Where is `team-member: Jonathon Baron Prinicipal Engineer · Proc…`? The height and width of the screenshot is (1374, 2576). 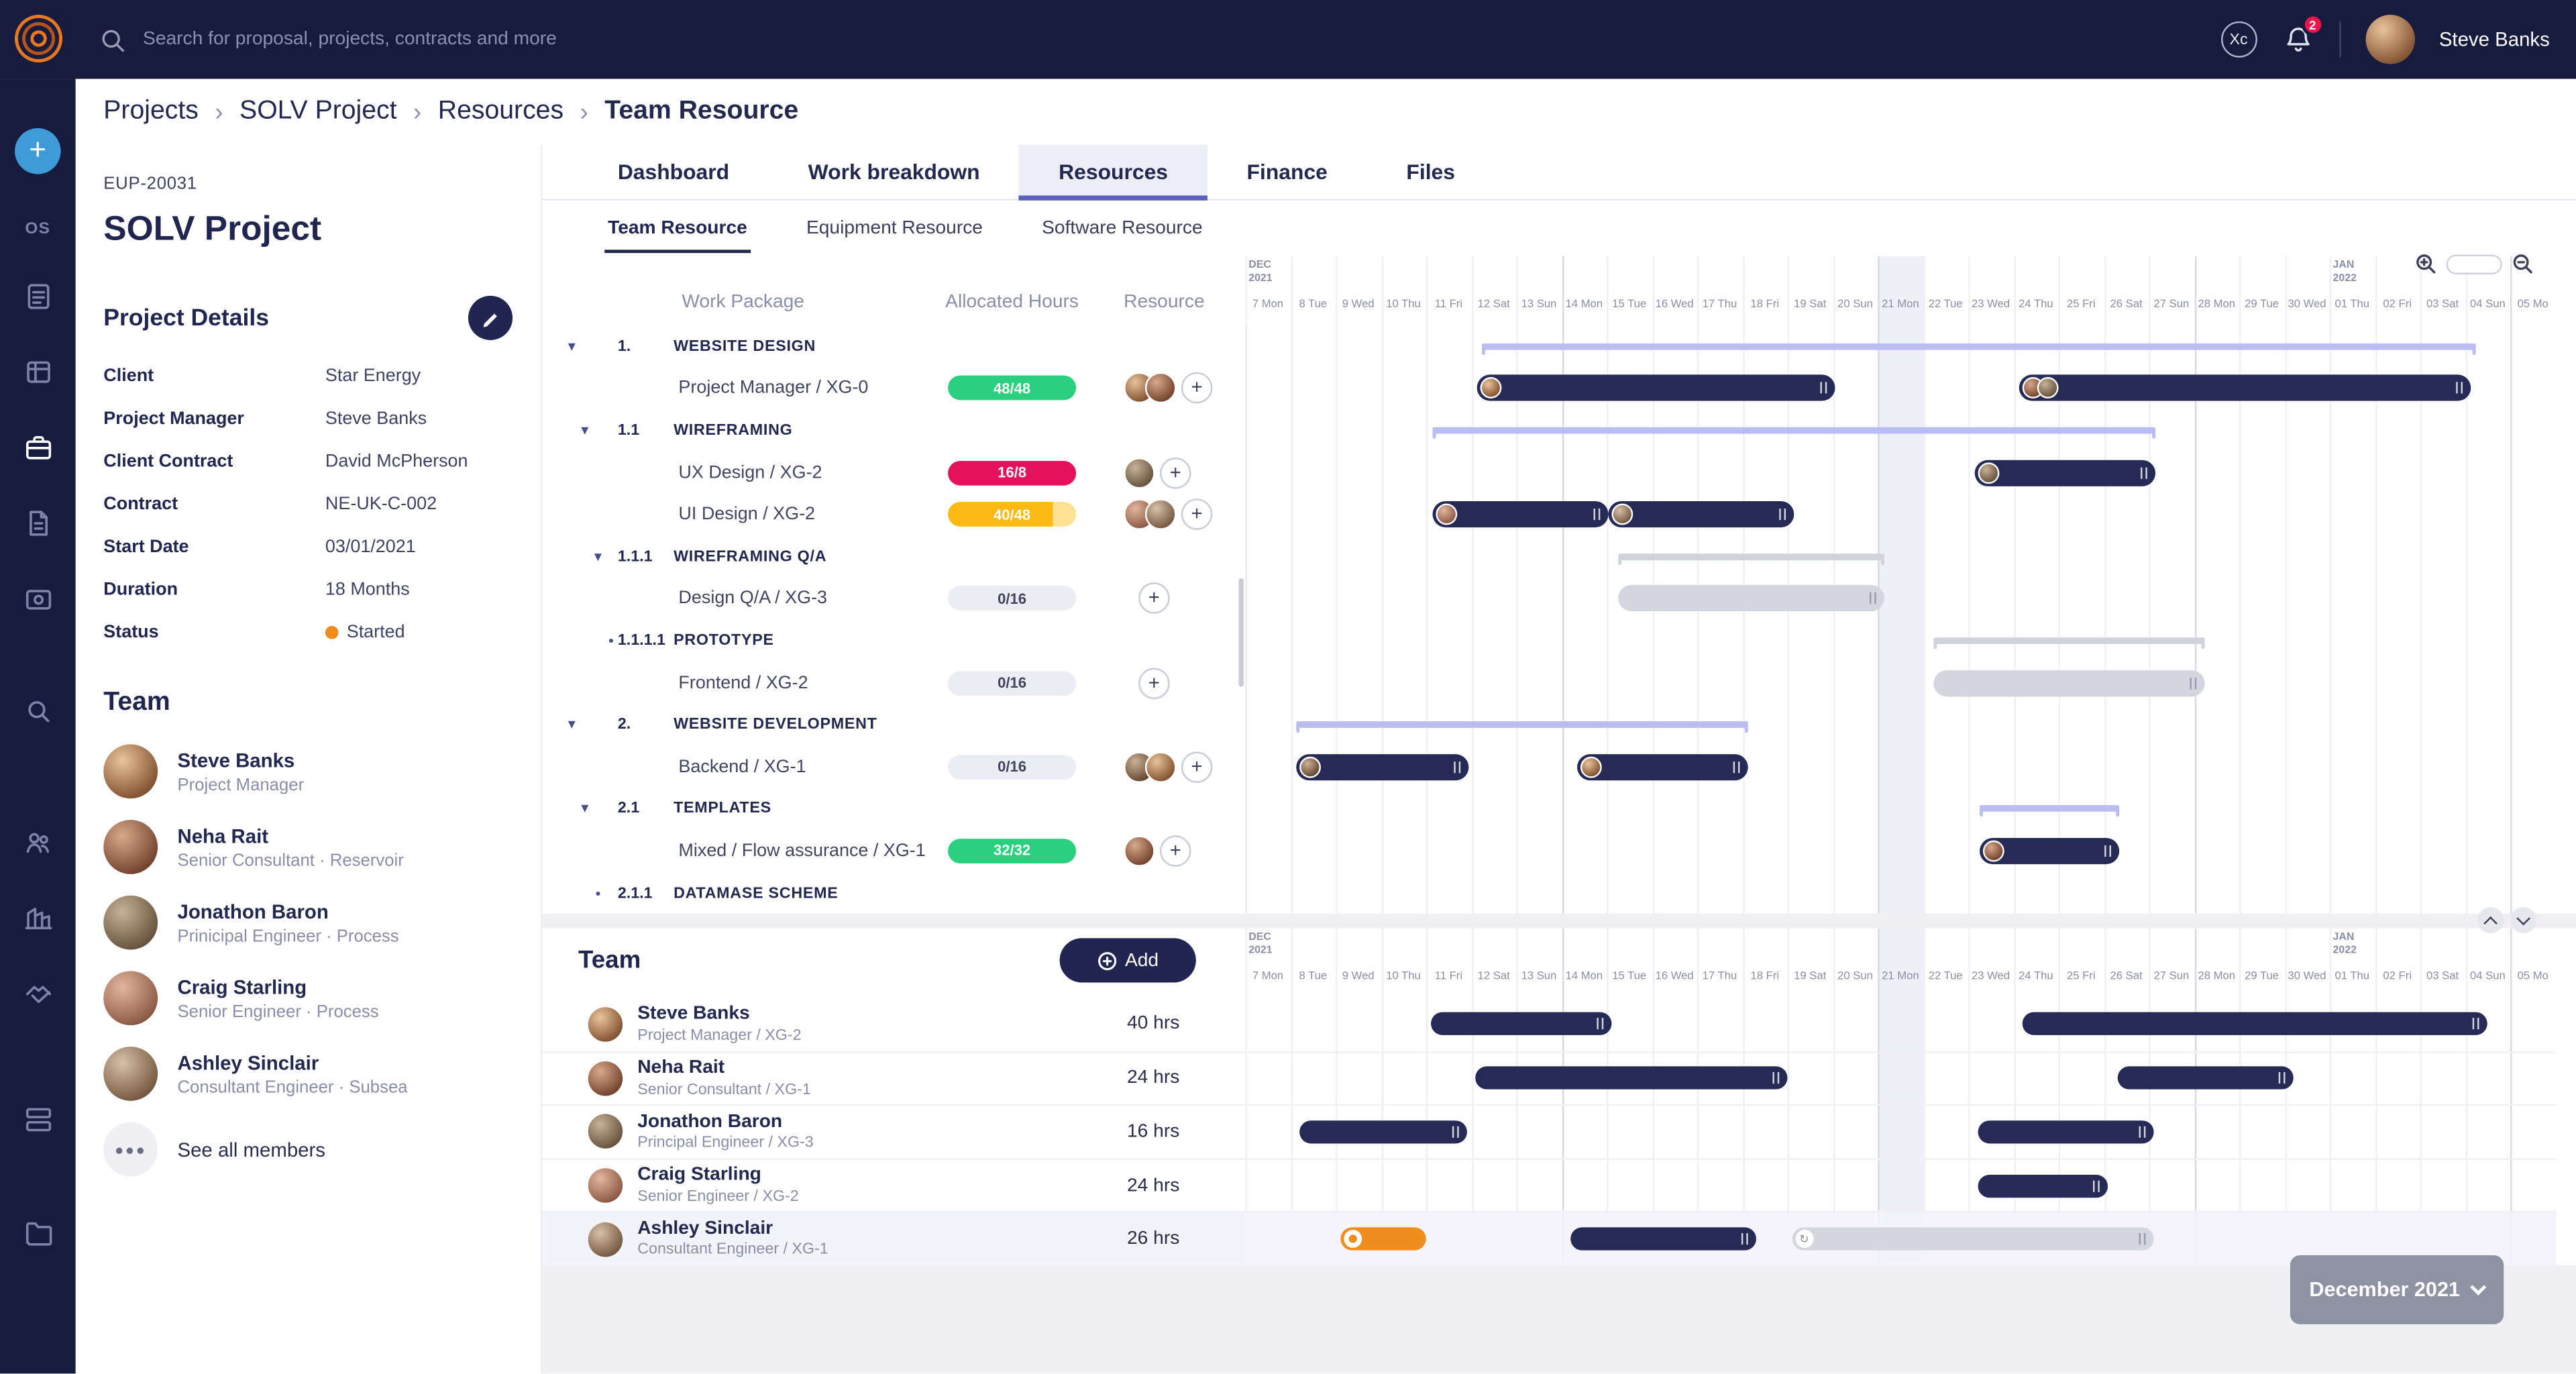
team-member: Jonathon Baron Prinicipal Engineer · Proc… is located at coordinates (308, 922).